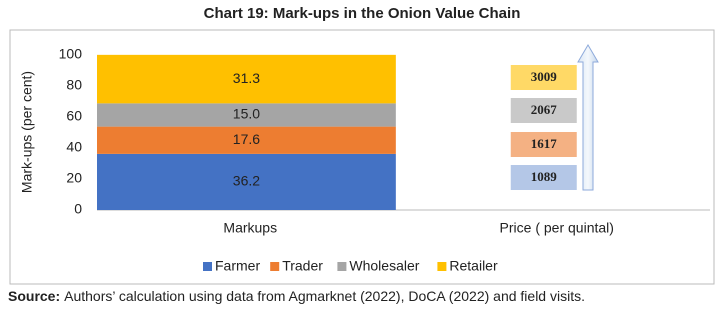 Image resolution: width=724 pixels, height=311 pixels. I want to click on y-tick-label: 20, so click(74, 178).